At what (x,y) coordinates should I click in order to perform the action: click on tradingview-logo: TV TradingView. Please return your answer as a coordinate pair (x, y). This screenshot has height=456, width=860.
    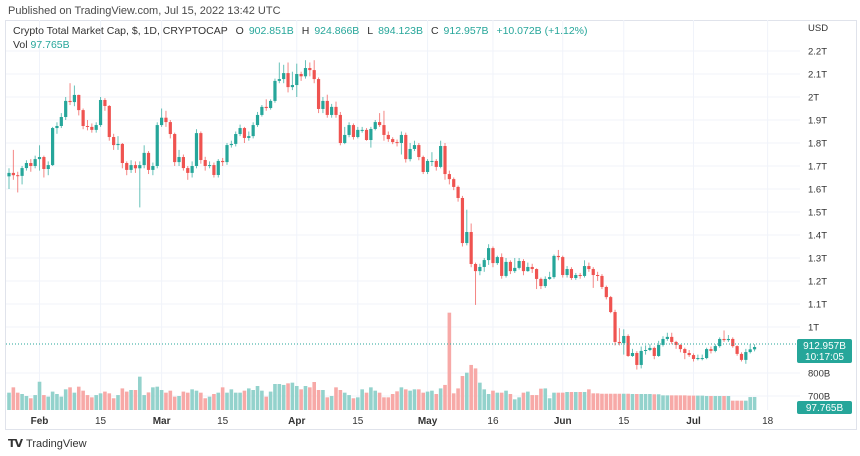
    Looking at the image, I should click on (47, 443).